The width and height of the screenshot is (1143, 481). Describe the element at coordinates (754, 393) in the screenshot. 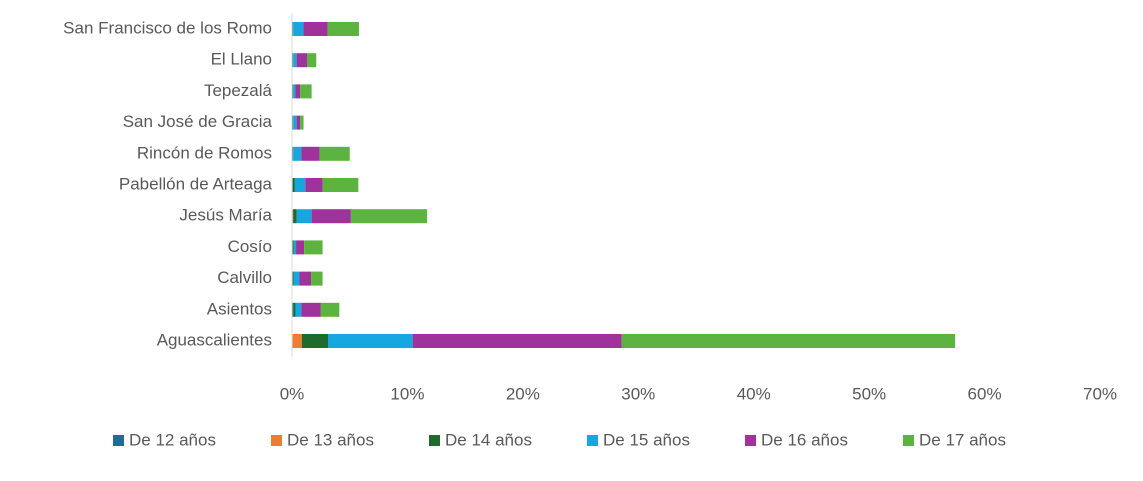

I see `x-tick-label: 40%` at that location.